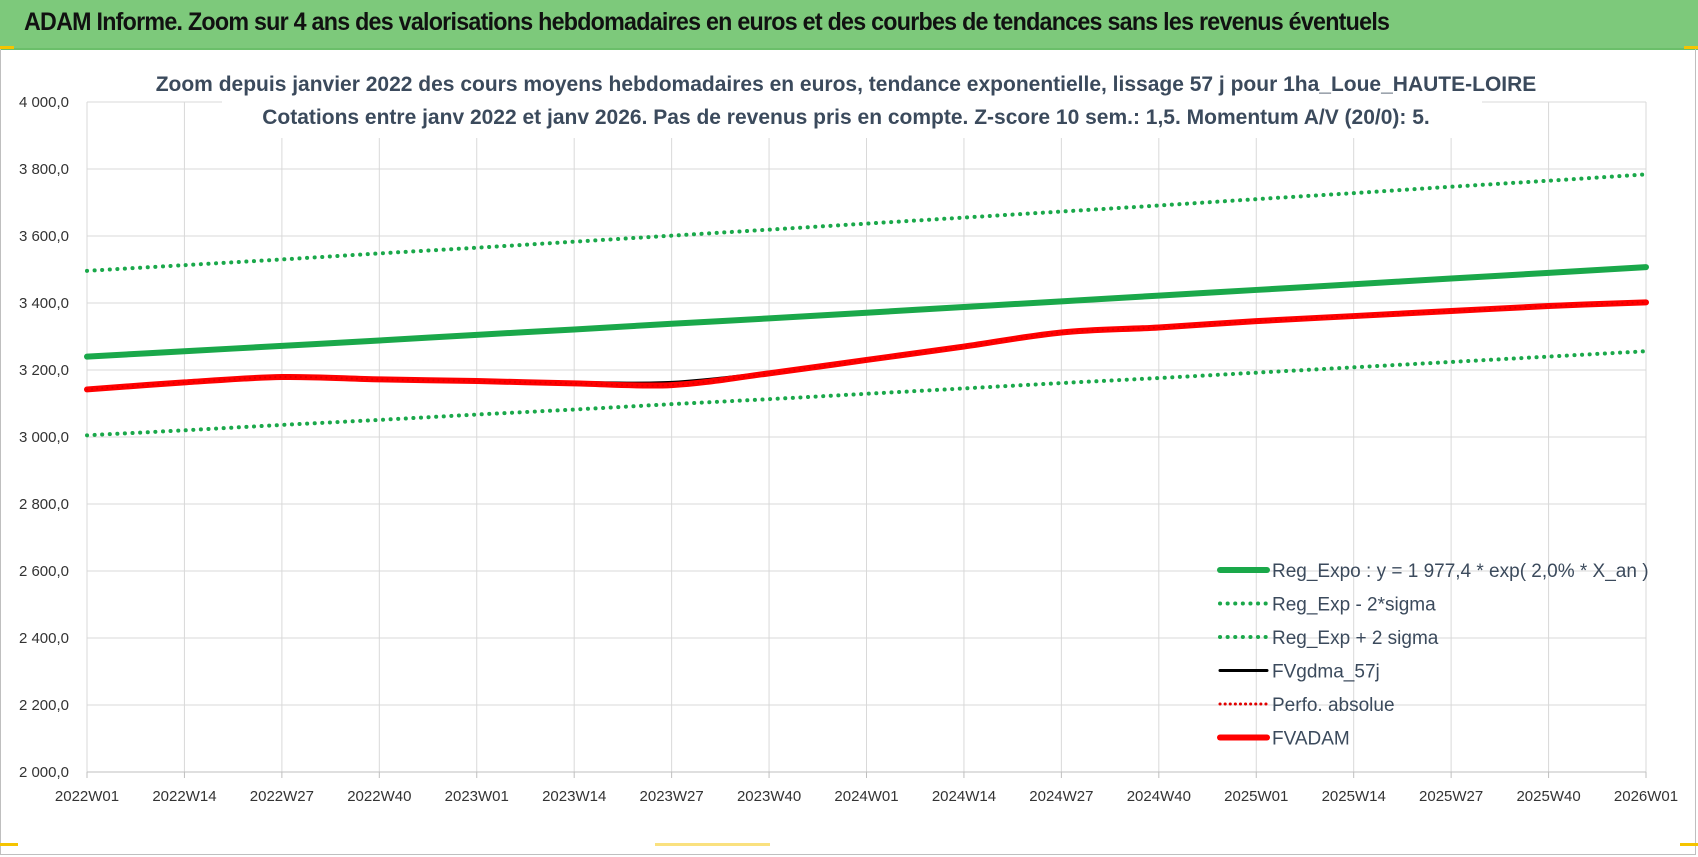  What do you see at coordinates (44, 303) in the screenshot?
I see `y-tick-label: 3 400,0` at bounding box center [44, 303].